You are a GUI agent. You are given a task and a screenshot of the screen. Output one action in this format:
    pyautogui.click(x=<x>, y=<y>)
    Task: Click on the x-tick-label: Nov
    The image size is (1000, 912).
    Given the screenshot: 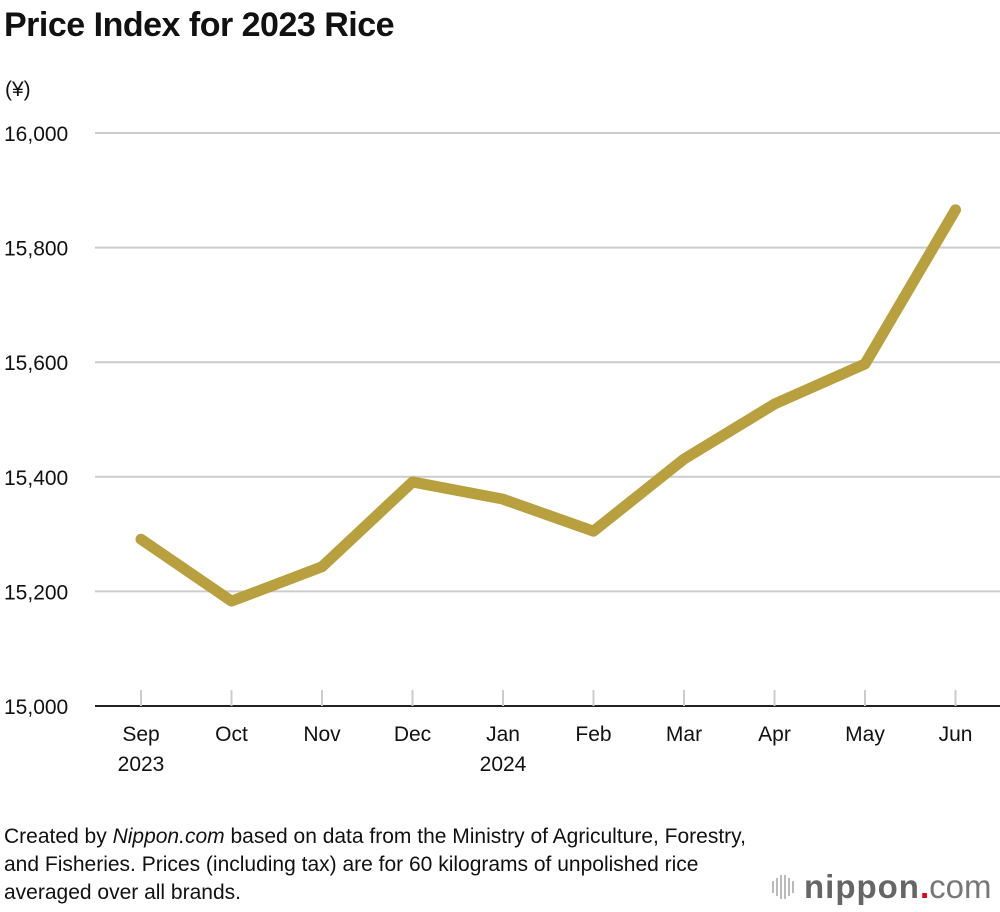 What is the action you would take?
    pyautogui.click(x=322, y=734)
    